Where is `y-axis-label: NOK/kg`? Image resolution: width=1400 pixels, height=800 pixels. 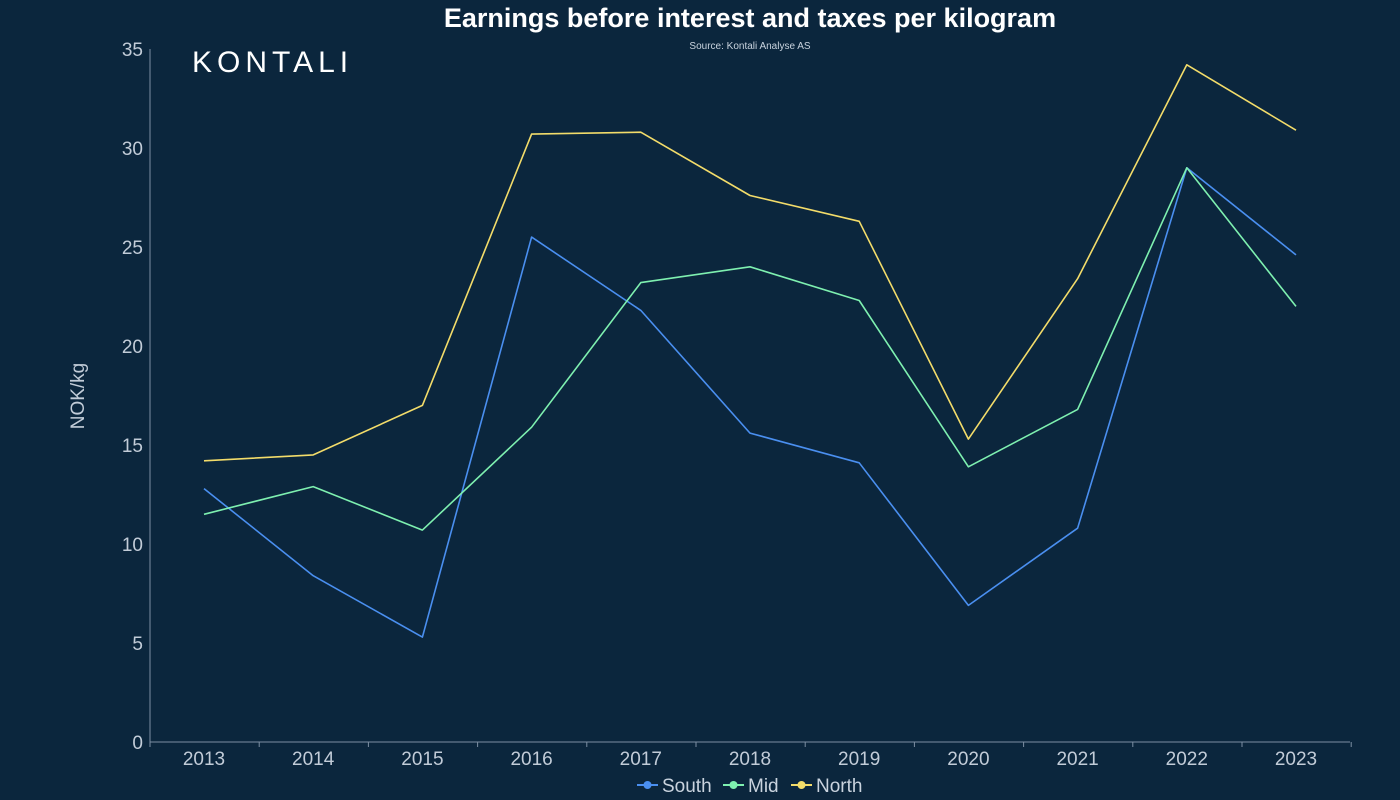 y-axis-label: NOK/kg is located at coordinates (78, 396).